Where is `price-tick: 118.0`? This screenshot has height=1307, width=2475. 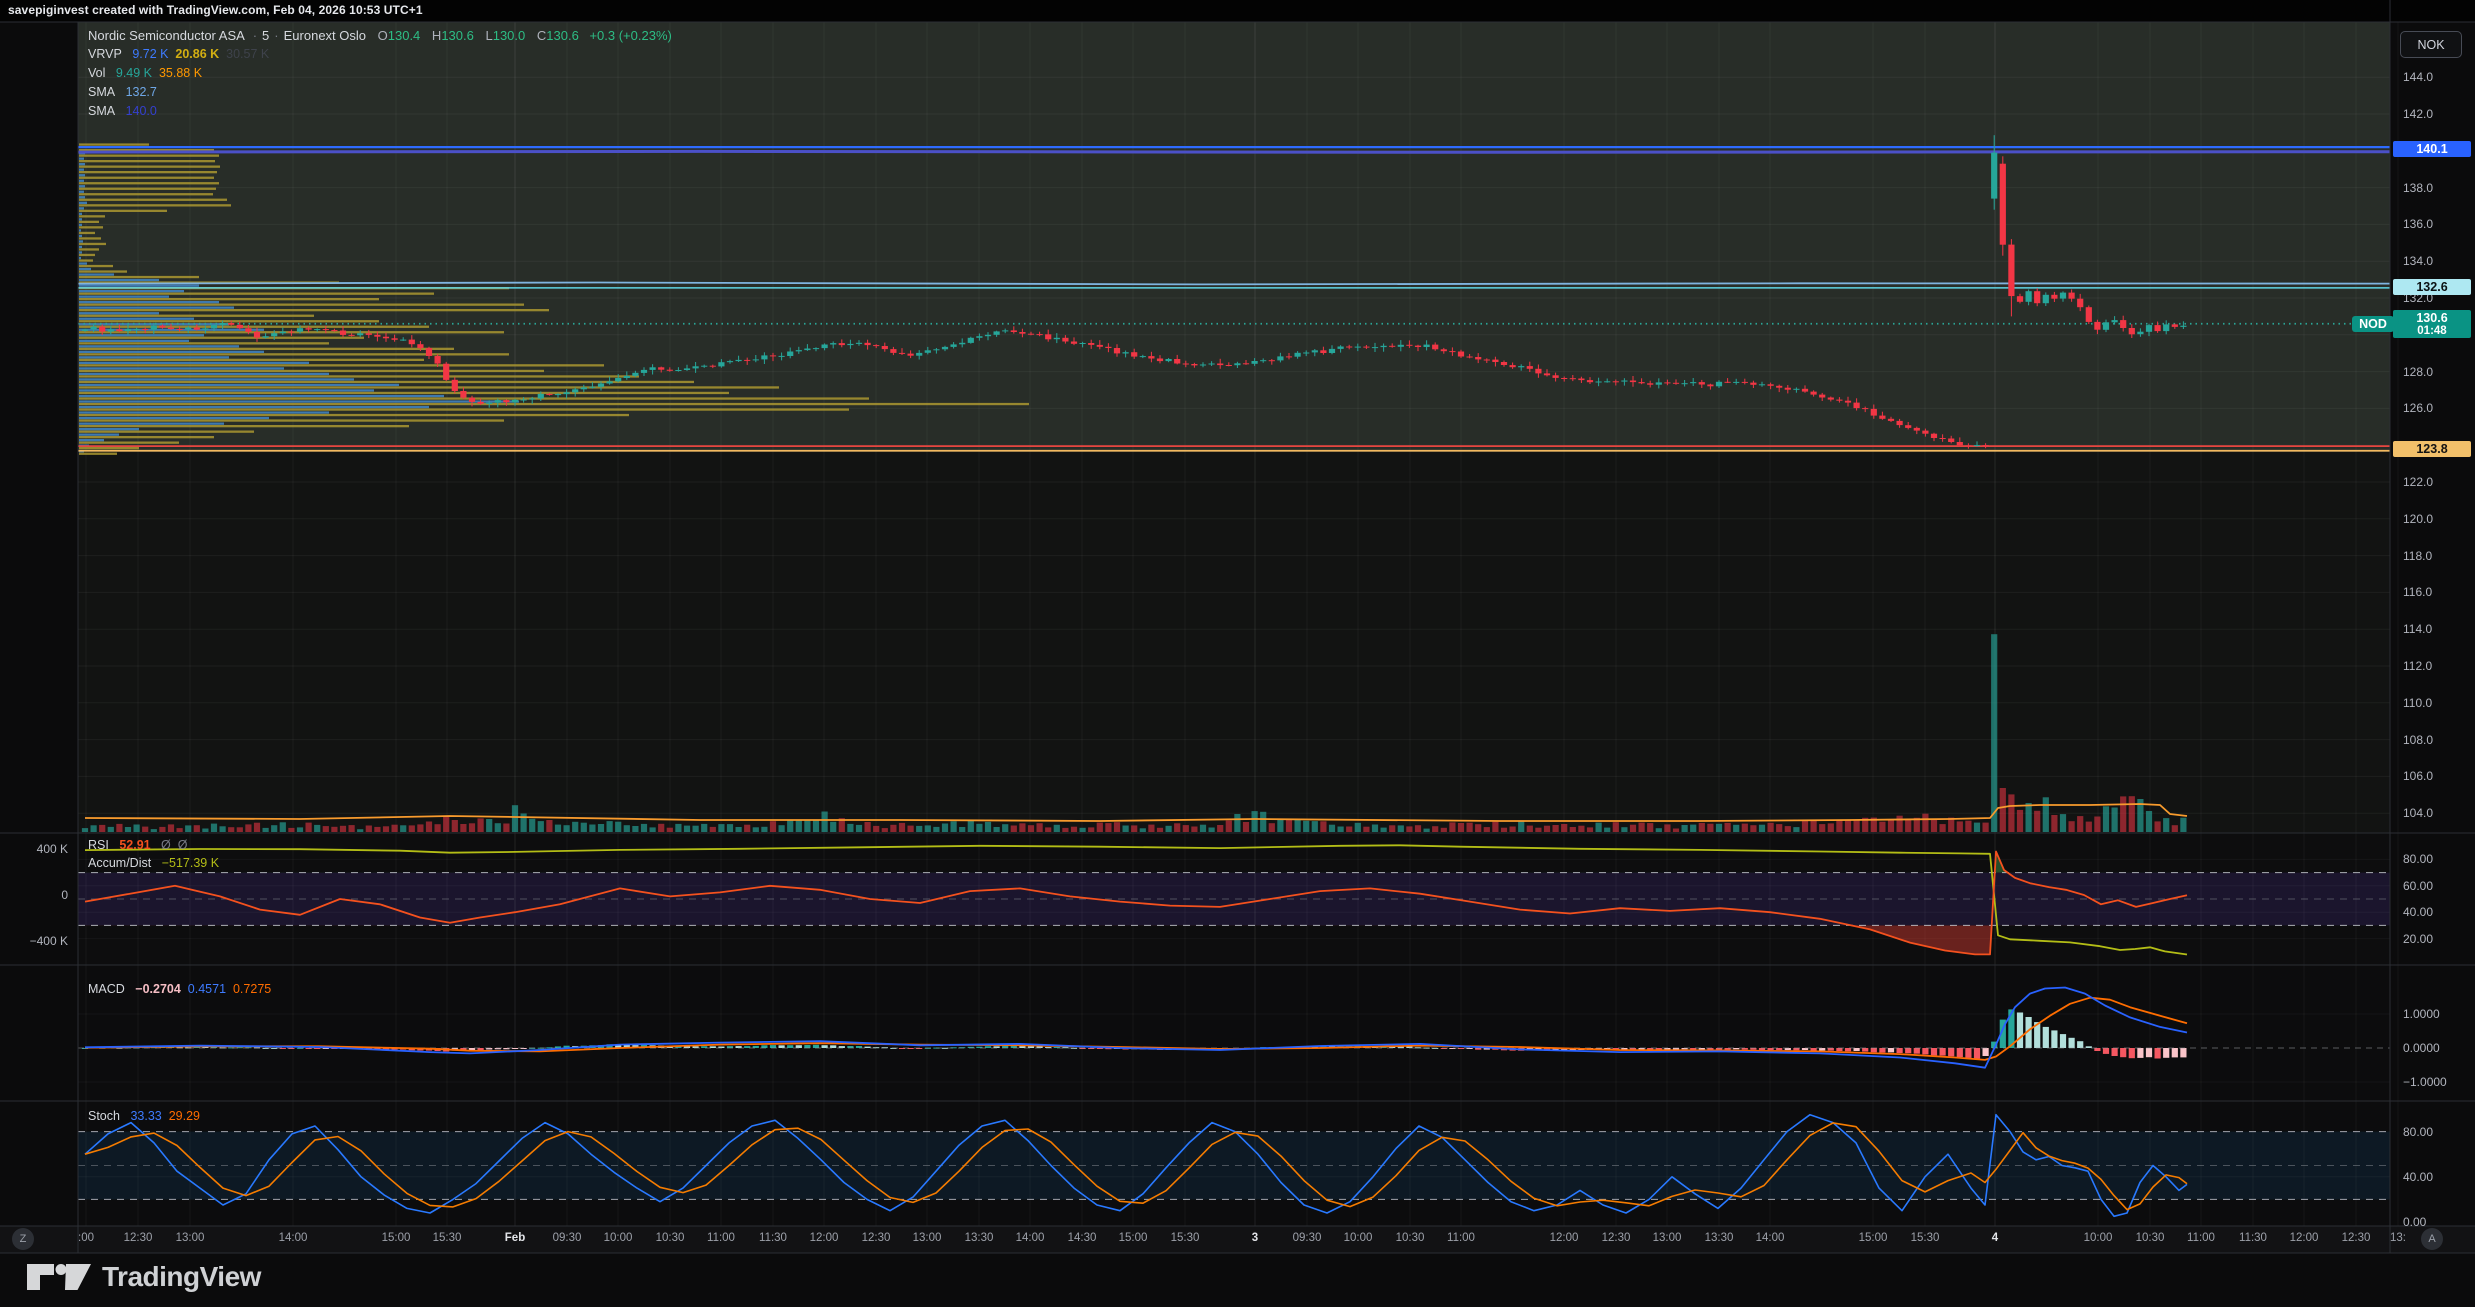 price-tick: 118.0 is located at coordinates (2418, 555).